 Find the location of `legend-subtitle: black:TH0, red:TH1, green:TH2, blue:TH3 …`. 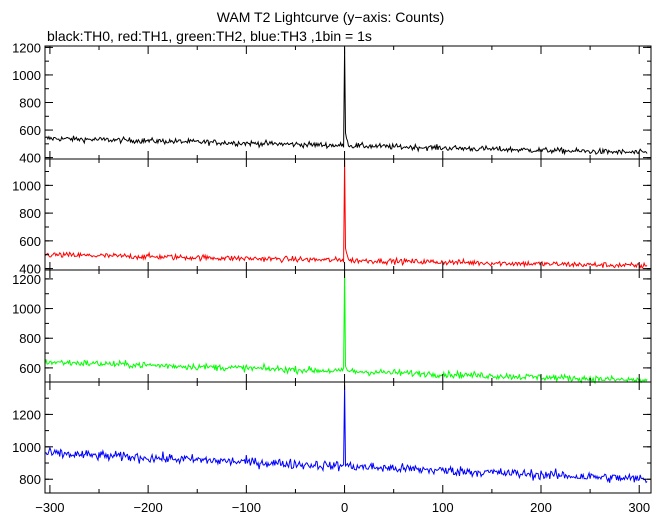

legend-subtitle: black:TH0, red:TH1, green:TH2, blue:TH3 … is located at coordinates (209, 36).